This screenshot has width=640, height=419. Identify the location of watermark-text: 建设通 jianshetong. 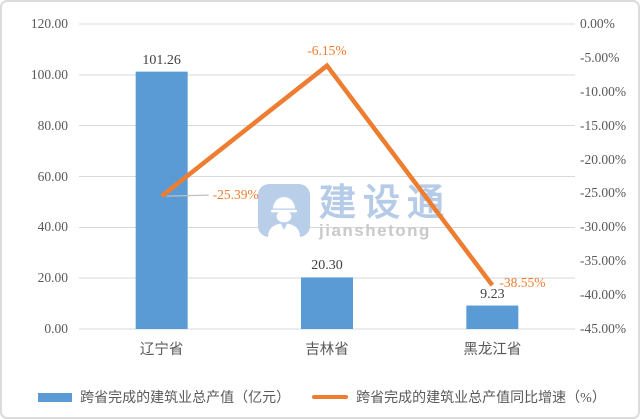
(385, 211).